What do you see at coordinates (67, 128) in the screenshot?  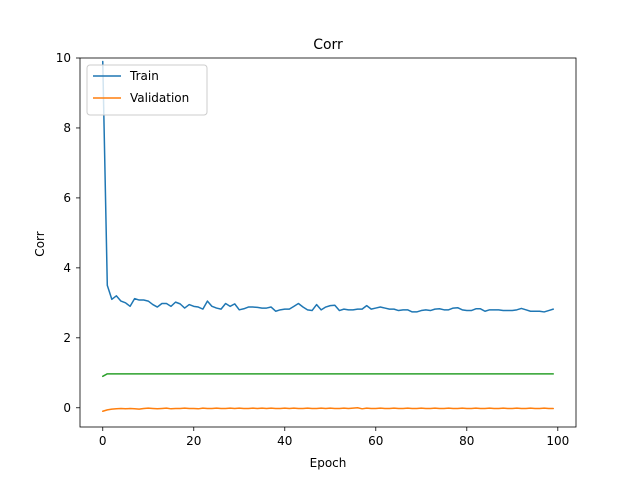 I see `y-tick-label: 8` at bounding box center [67, 128].